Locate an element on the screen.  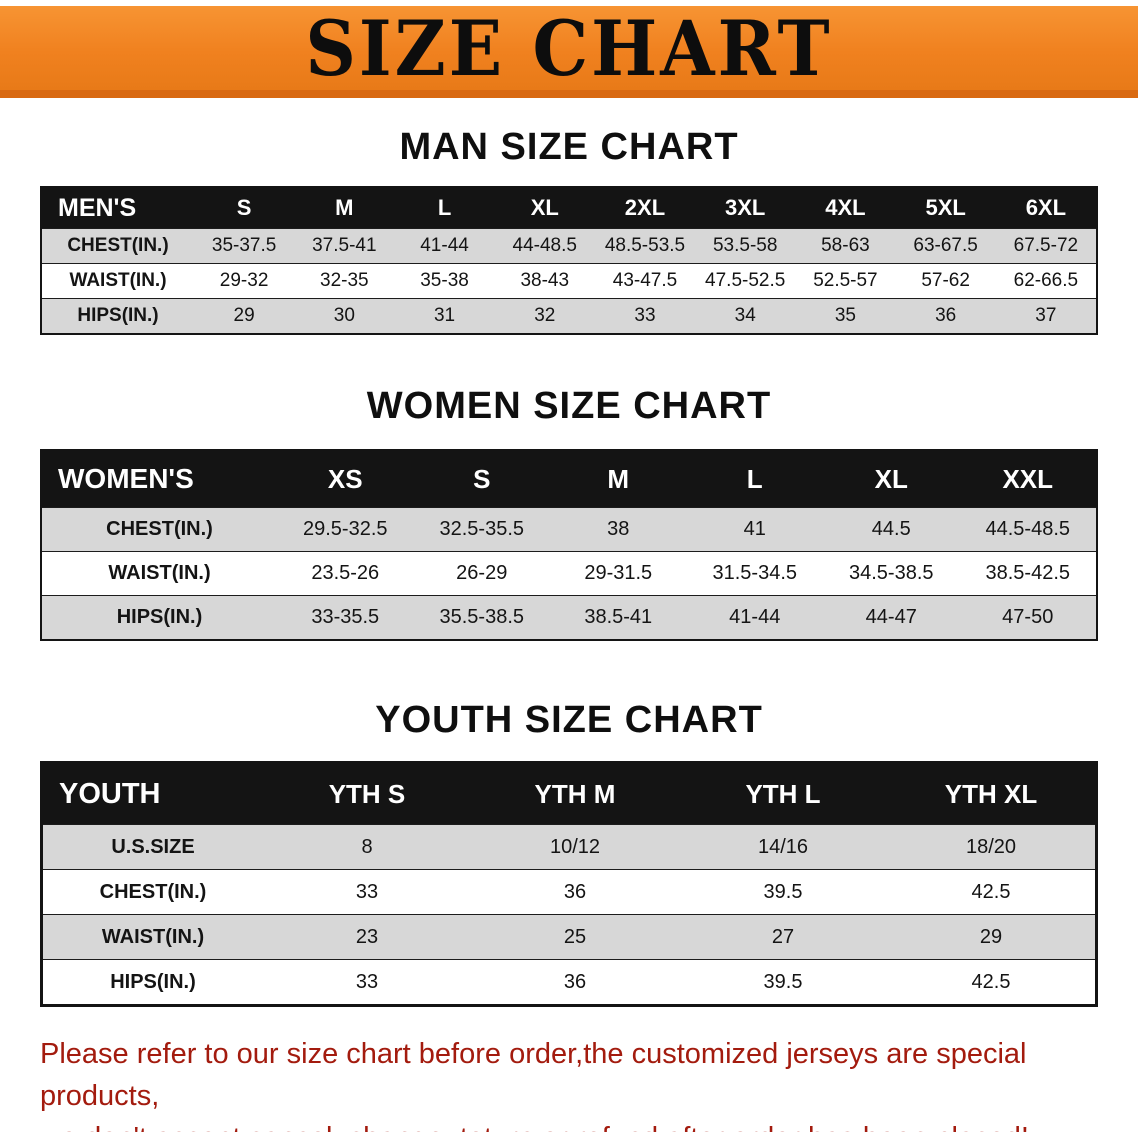
size-value-cell: 38 is located at coordinates (618, 529).